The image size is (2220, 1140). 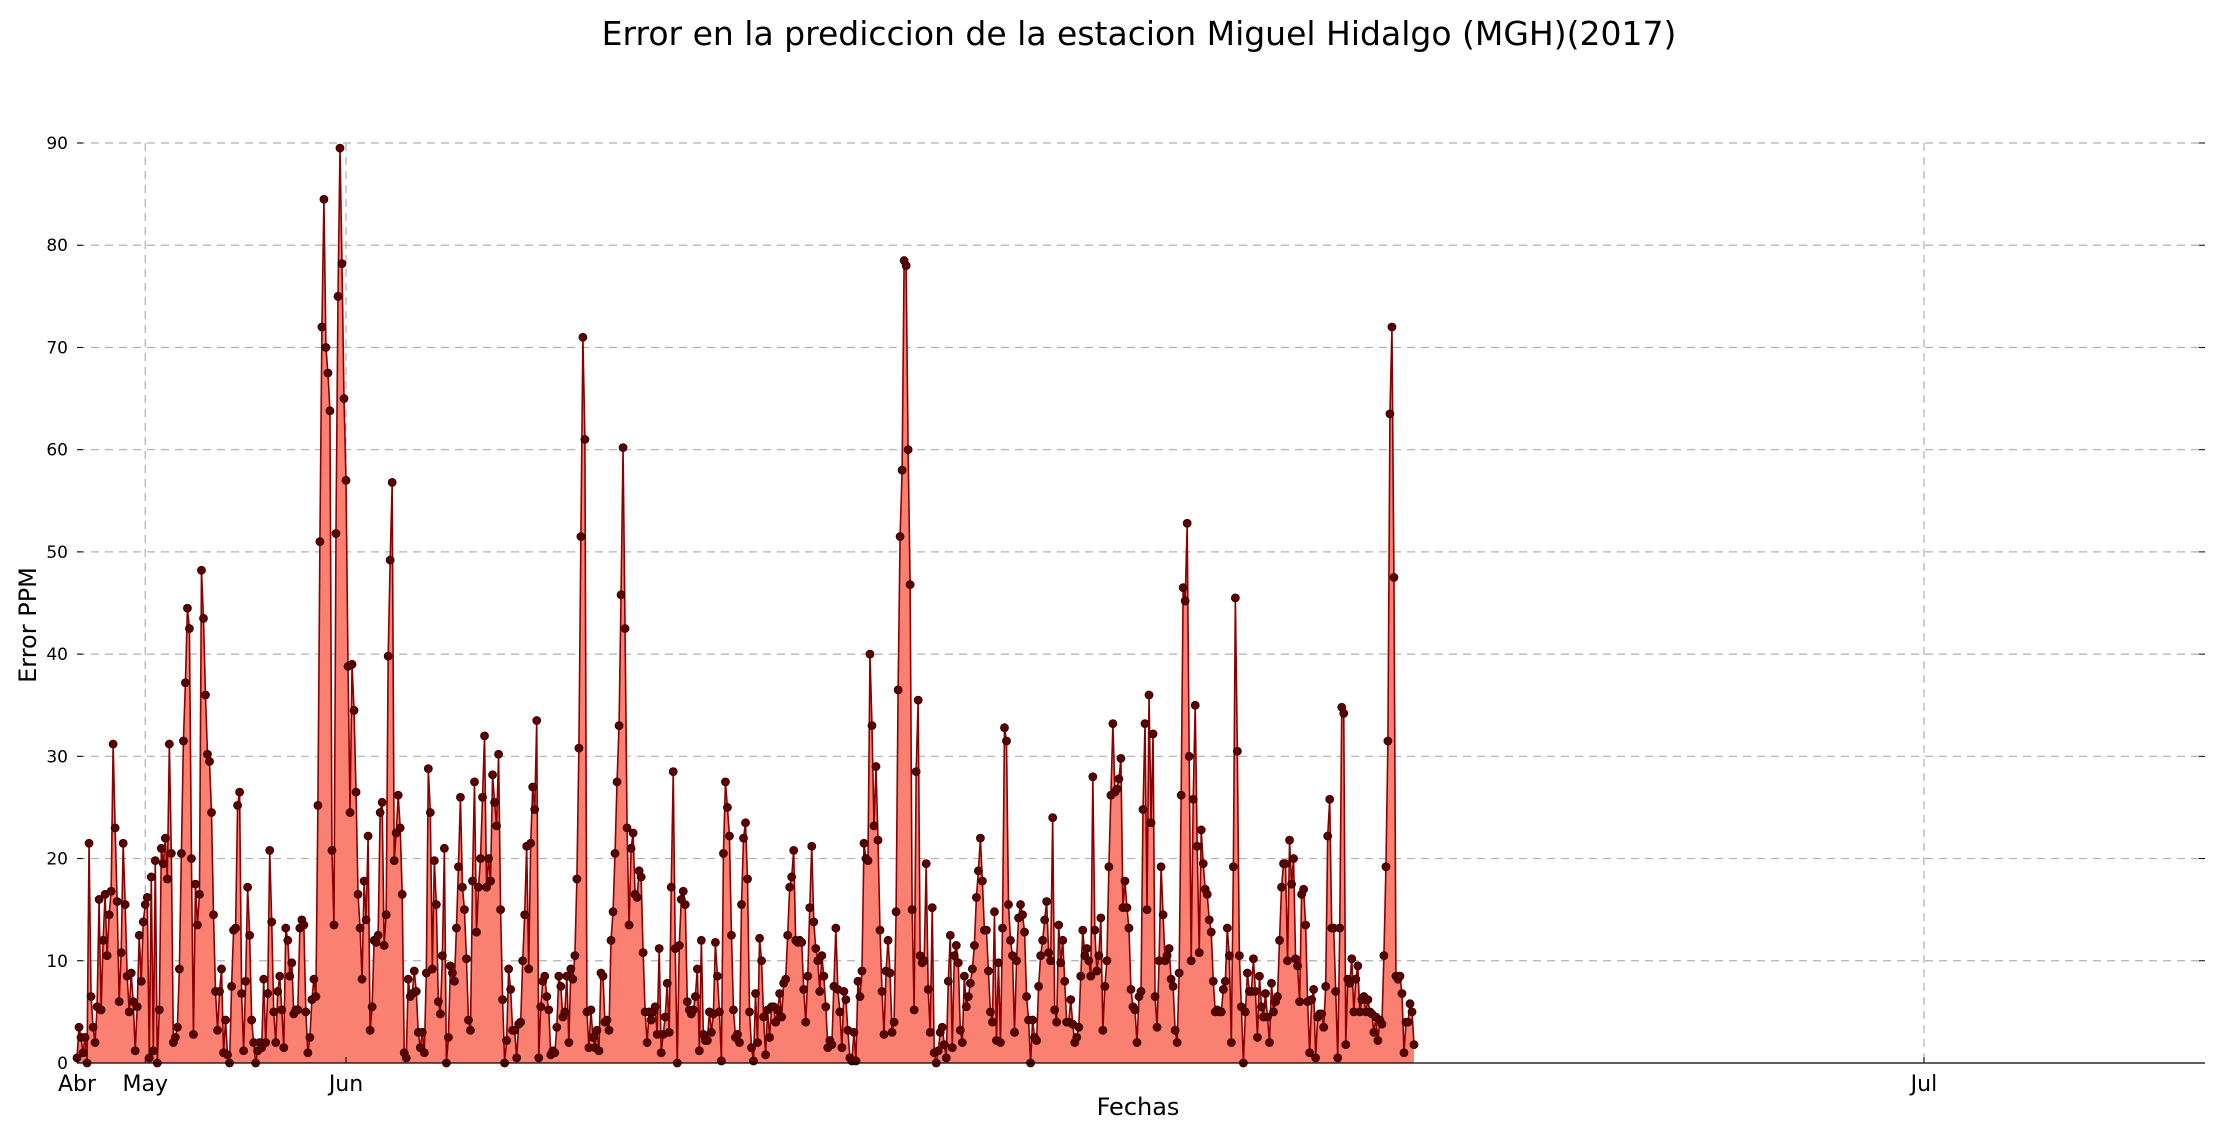 I want to click on y-tick-label: 70, so click(x=57, y=348).